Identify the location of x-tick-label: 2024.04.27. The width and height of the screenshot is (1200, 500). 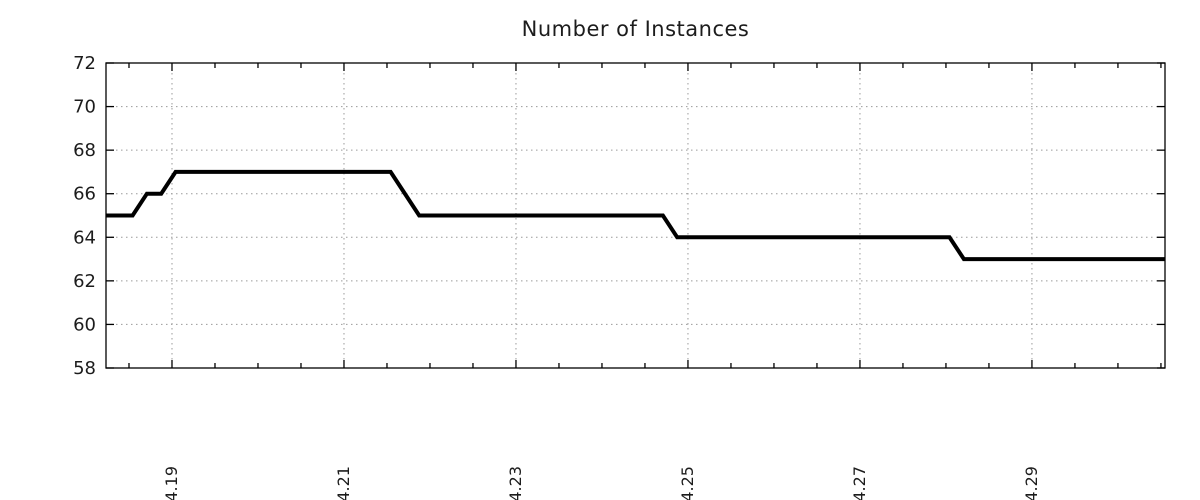
(859, 483).